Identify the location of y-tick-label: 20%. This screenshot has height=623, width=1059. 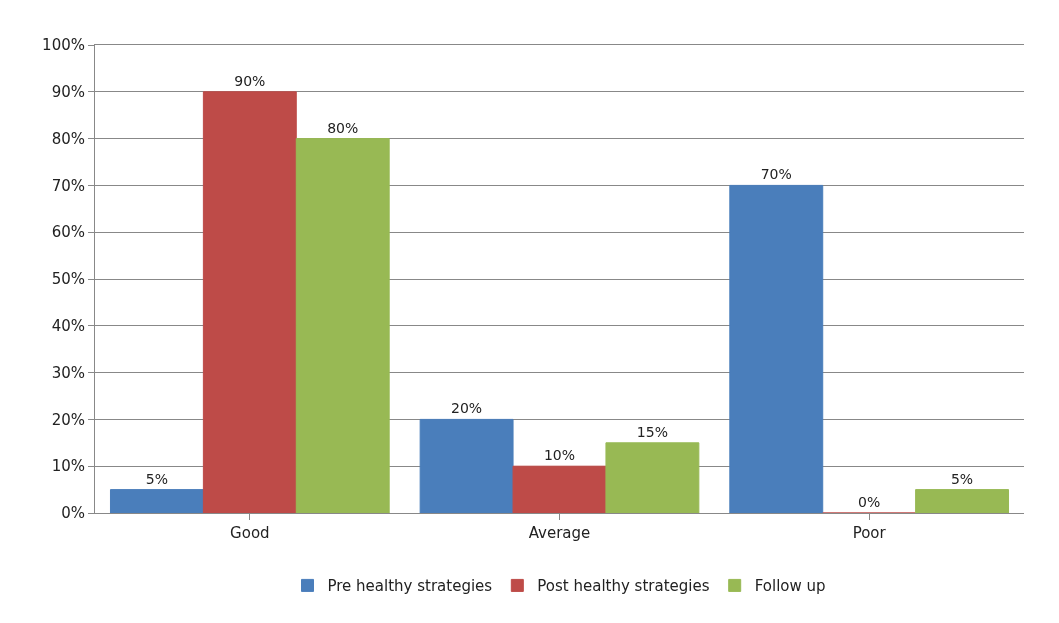
(68, 419).